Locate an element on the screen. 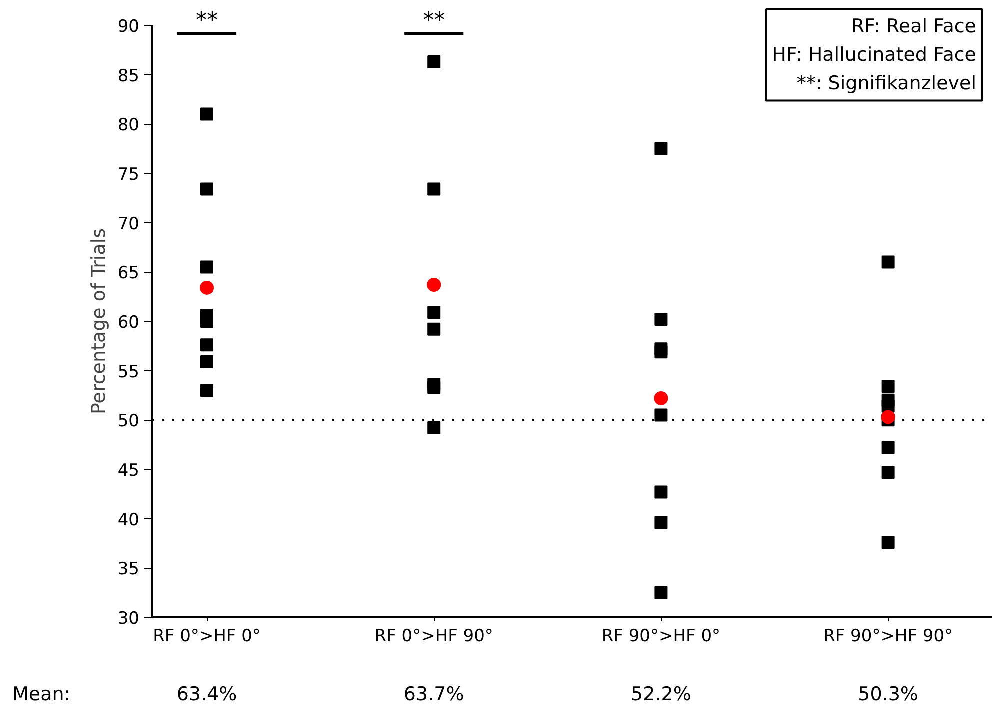 Image resolution: width=992 pixels, height=711 pixels. annotation: HF: Hallucinated Face is located at coordinates (874, 55).